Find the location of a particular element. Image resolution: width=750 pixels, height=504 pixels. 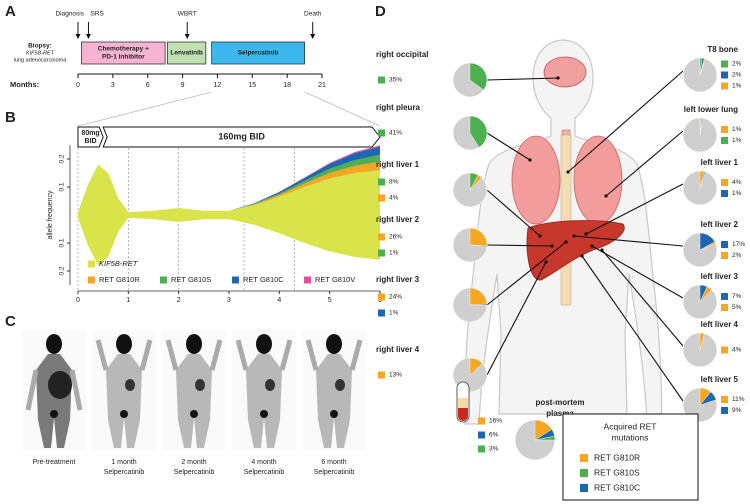

x-tick-label: 3 is located at coordinates (229, 300).